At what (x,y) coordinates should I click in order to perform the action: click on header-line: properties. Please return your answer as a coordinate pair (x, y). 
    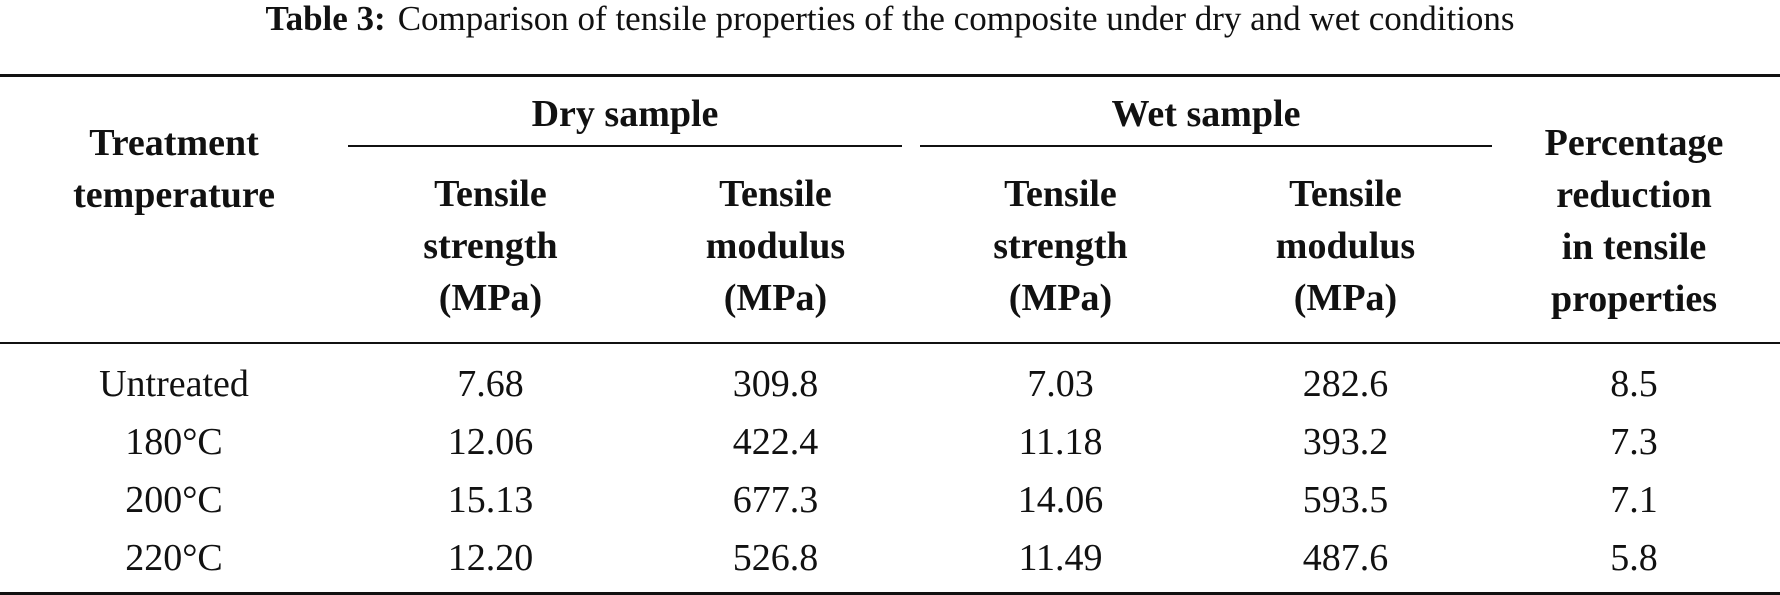
    Looking at the image, I should click on (1634, 299).